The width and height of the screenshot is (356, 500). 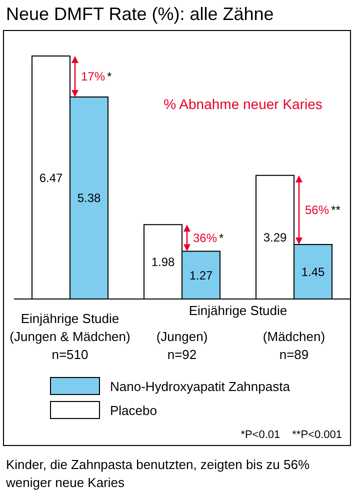 What do you see at coordinates (158, 474) in the screenshot?
I see `text: Kinder, die Zahnpasta benutzten, zeigten bis zu 56% weniger neue Karies` at bounding box center [158, 474].